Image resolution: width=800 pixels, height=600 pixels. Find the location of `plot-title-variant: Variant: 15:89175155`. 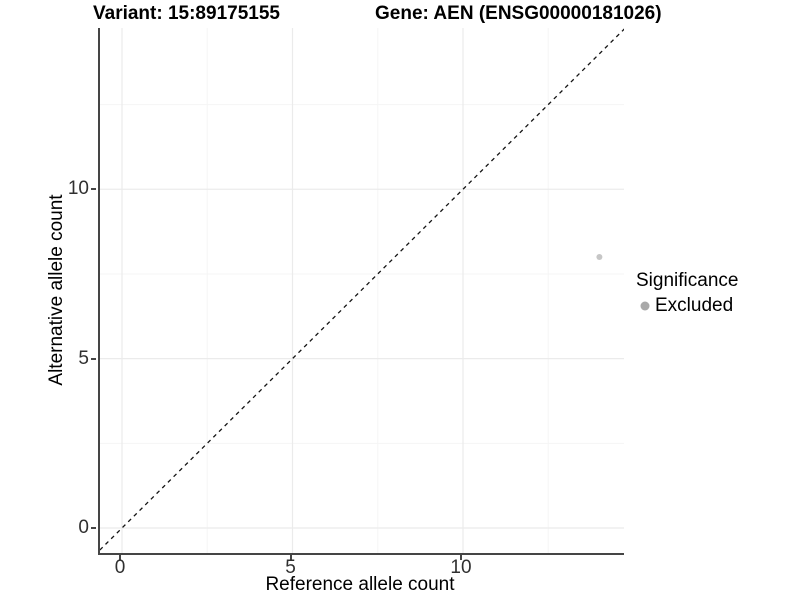

plot-title-variant: Variant: 15:89175155 is located at coordinates (186, 13).